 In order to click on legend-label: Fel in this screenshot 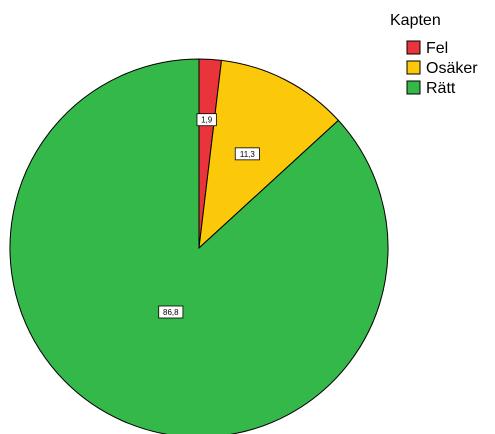, I will do `click(437, 48)`.